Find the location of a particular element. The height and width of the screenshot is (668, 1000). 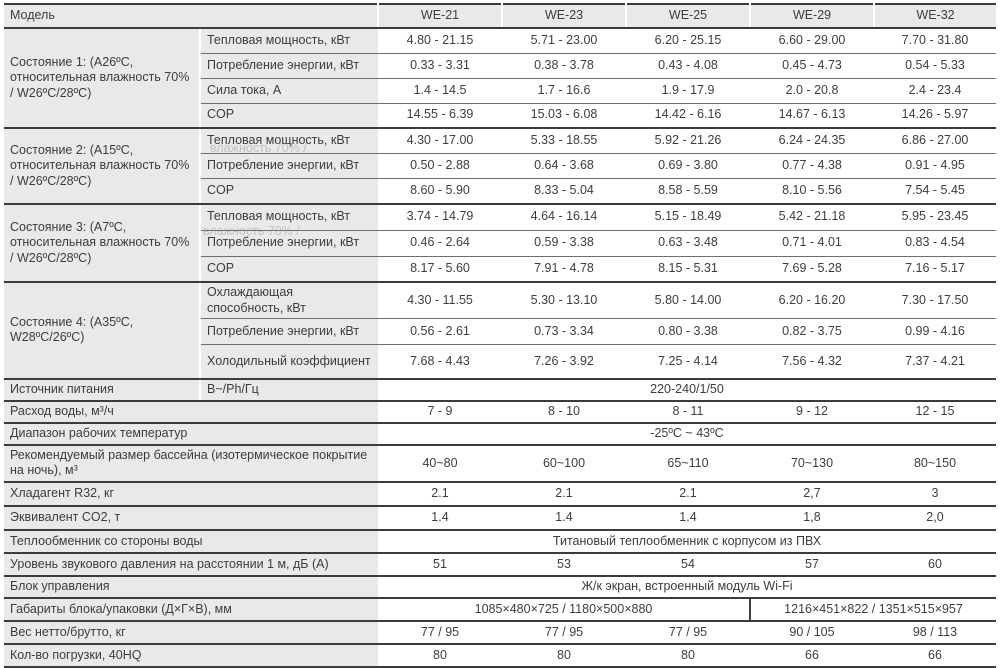

value-cell: 6.86 - 27.00 is located at coordinates (935, 141).